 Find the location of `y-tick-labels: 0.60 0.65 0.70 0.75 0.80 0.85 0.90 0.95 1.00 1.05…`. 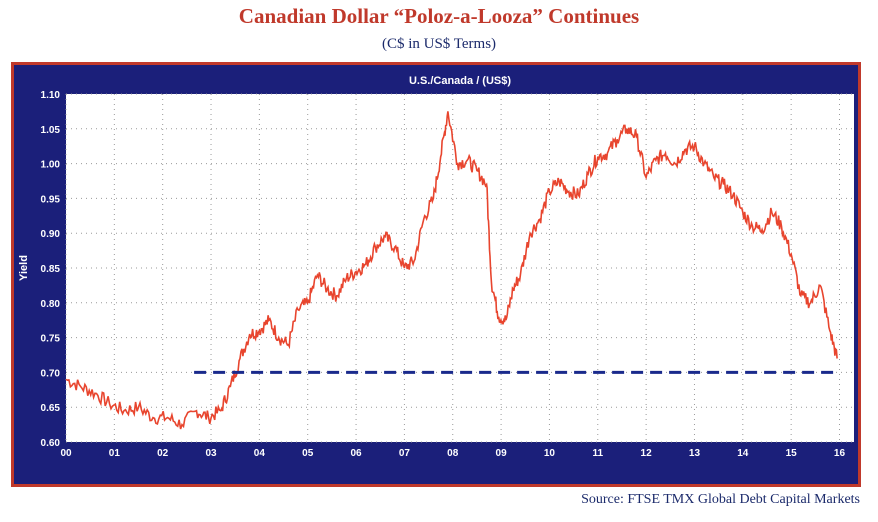

y-tick-labels: 0.60 0.65 0.70 0.75 0.80 0.85 0.90 0.95 1.00 1.05… is located at coordinates (51, 269).